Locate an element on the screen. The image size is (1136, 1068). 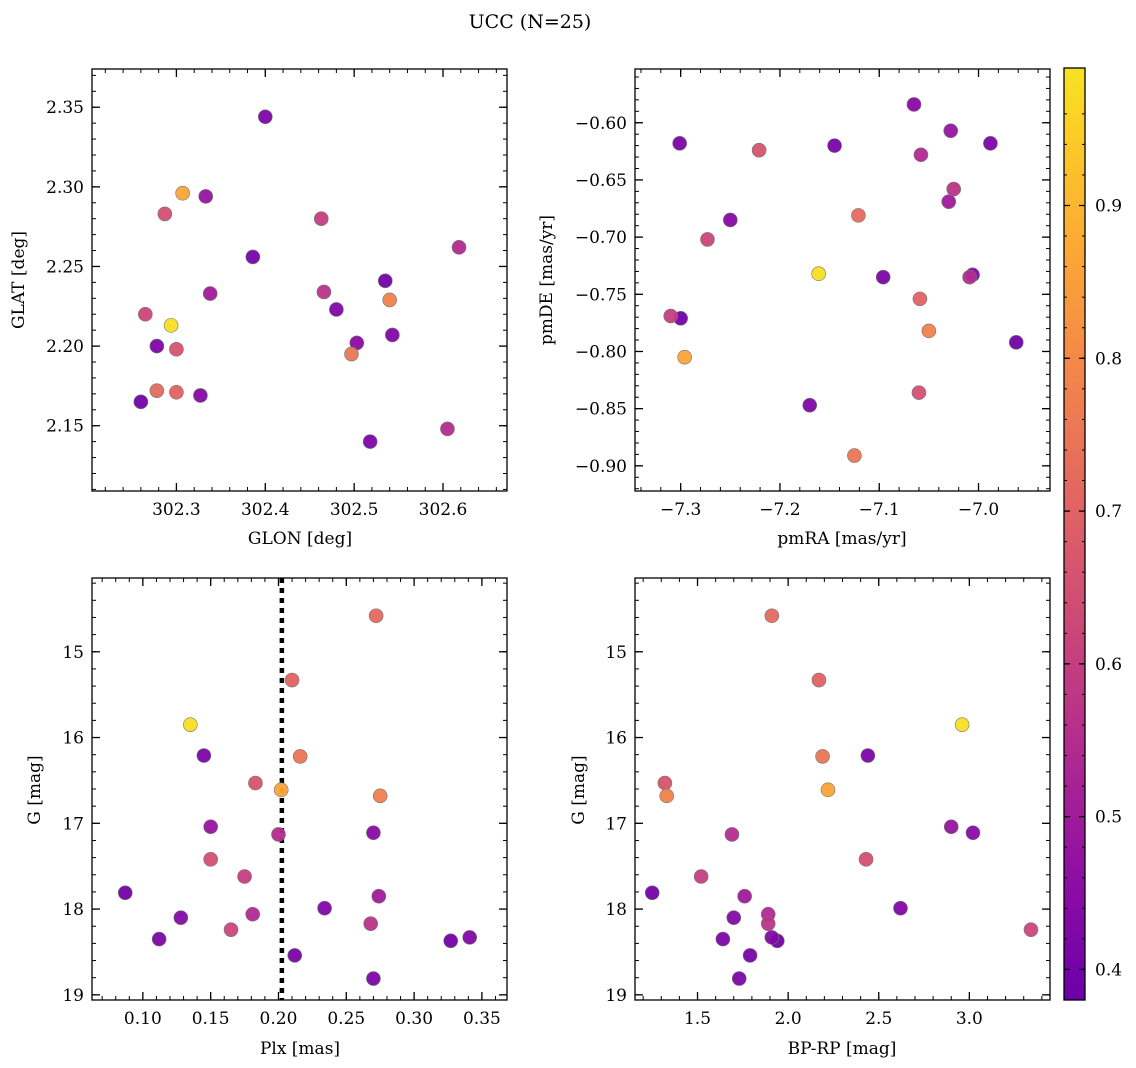
x-axis-label: pmRA [mas/yr] is located at coordinates (841, 539).